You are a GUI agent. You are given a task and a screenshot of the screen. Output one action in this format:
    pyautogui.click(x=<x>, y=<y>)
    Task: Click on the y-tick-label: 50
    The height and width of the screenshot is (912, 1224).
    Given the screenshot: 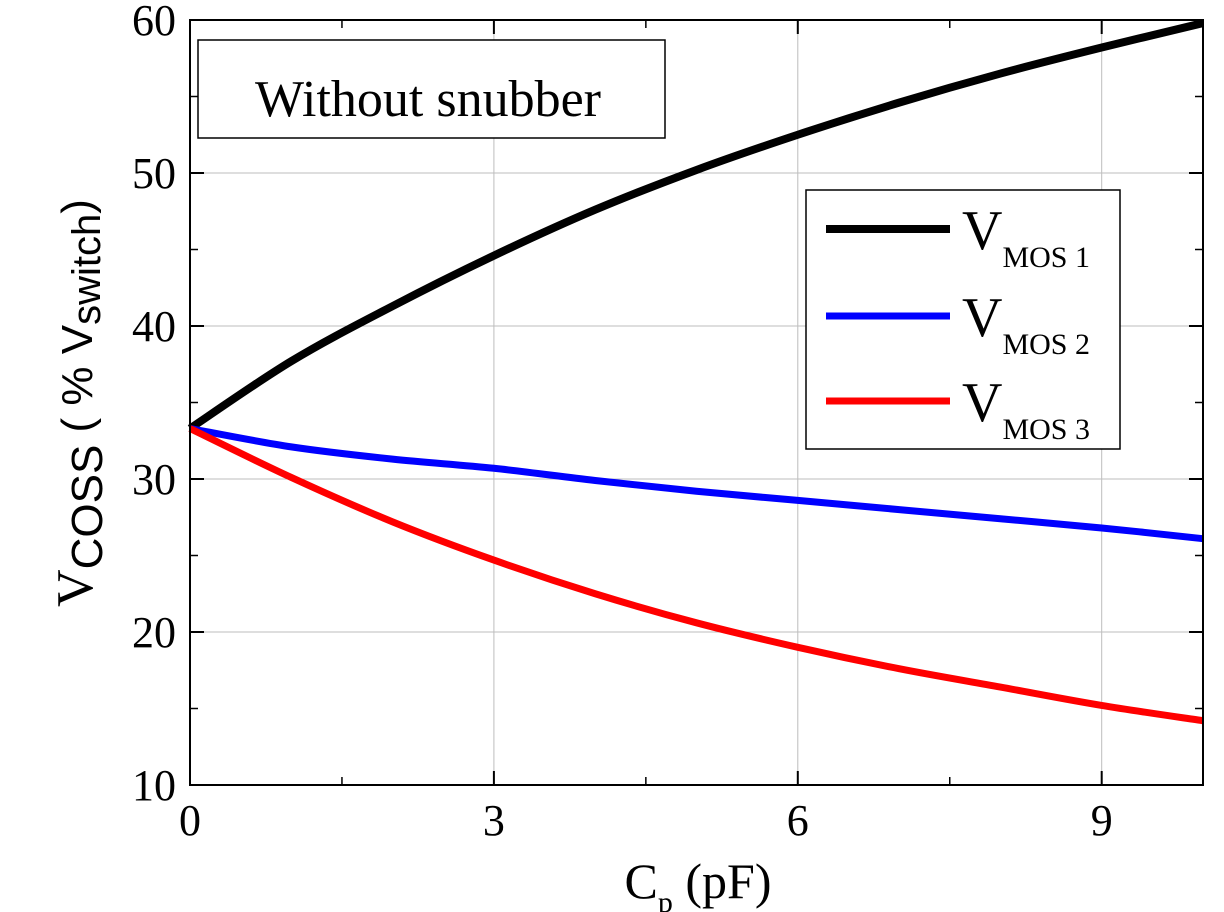 What is the action you would take?
    pyautogui.click(x=154, y=173)
    